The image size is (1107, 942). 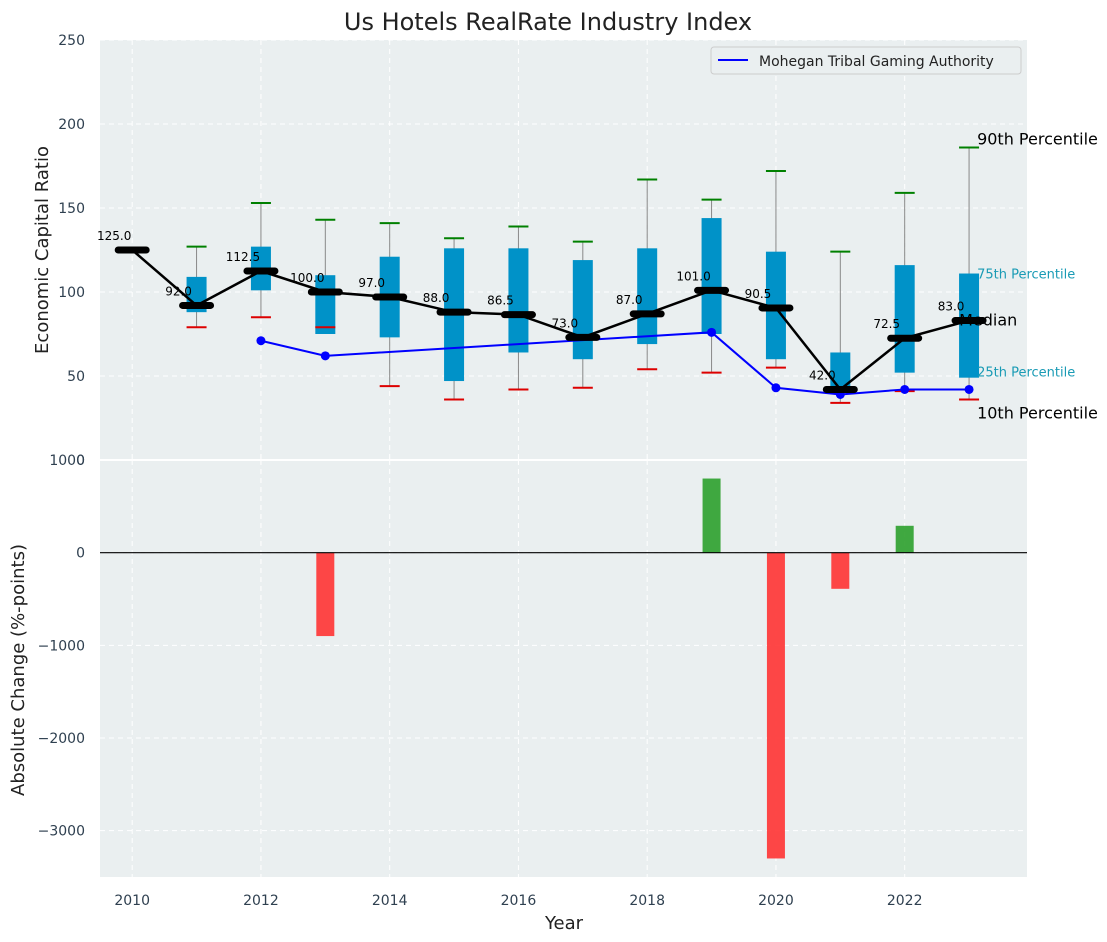 I want to click on x-tick-label: 2022, so click(x=905, y=901).